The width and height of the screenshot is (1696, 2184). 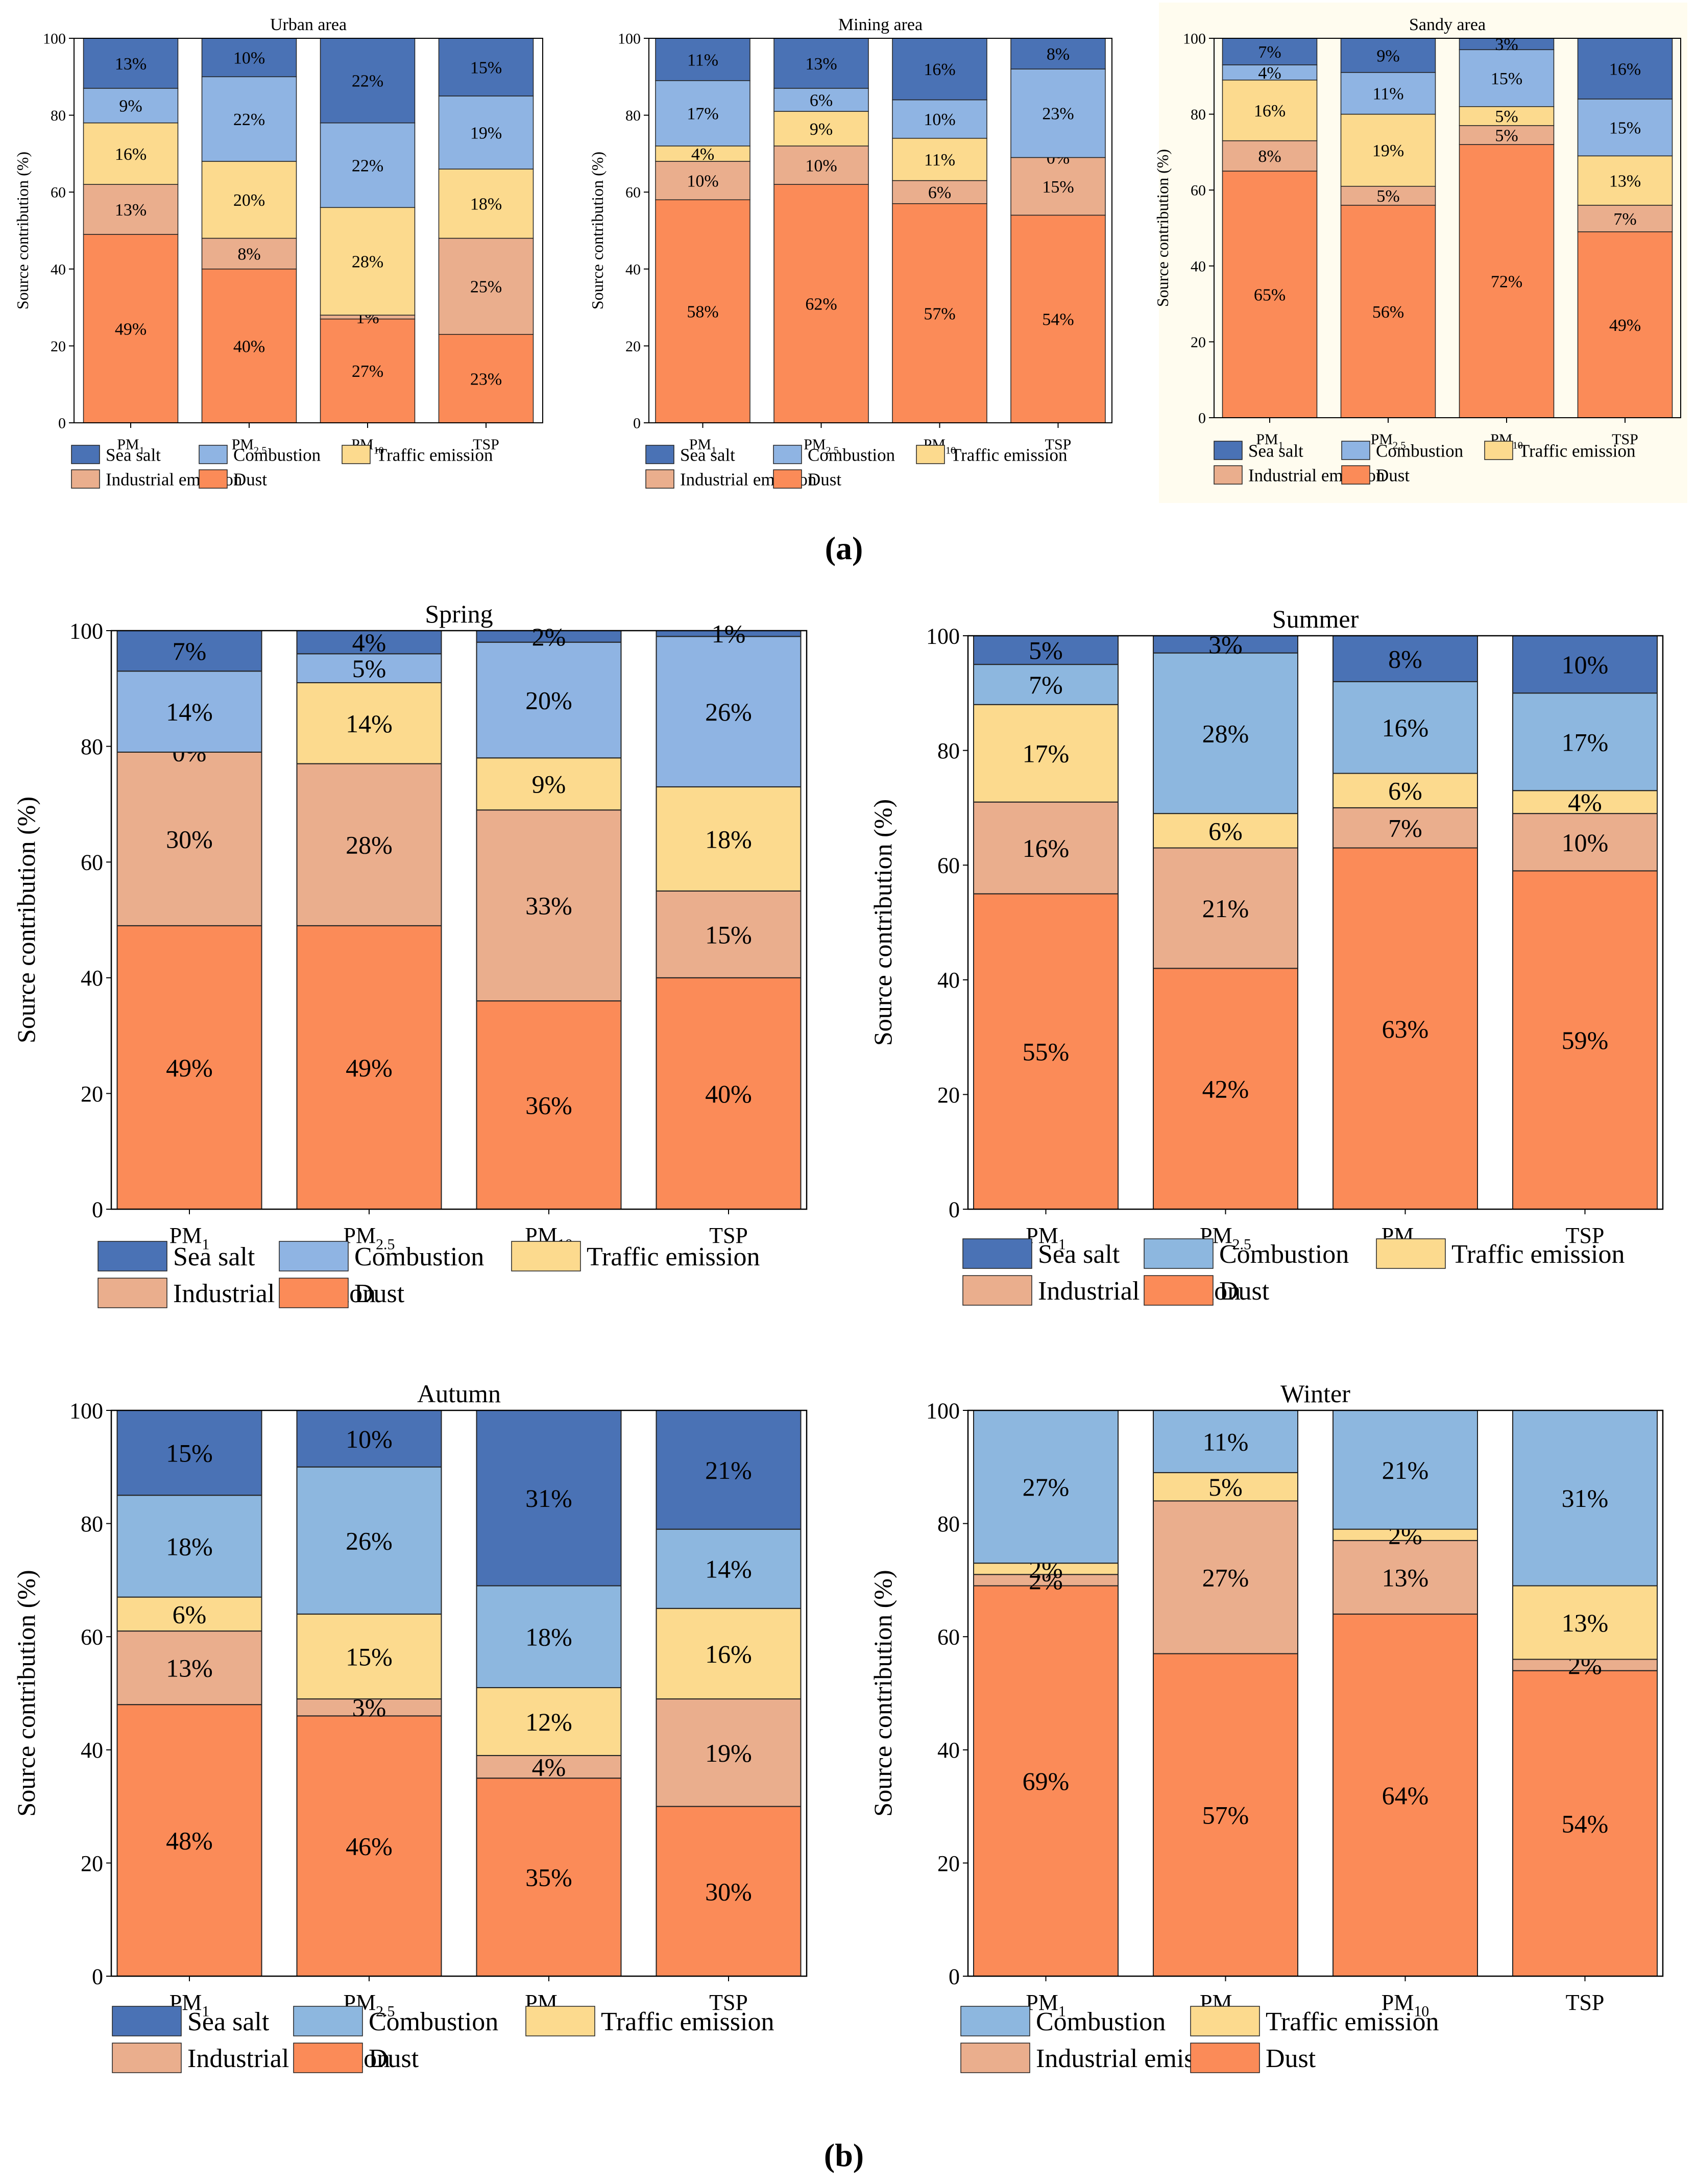 I want to click on autumn-ytick-3: 60, so click(x=92, y=1637).